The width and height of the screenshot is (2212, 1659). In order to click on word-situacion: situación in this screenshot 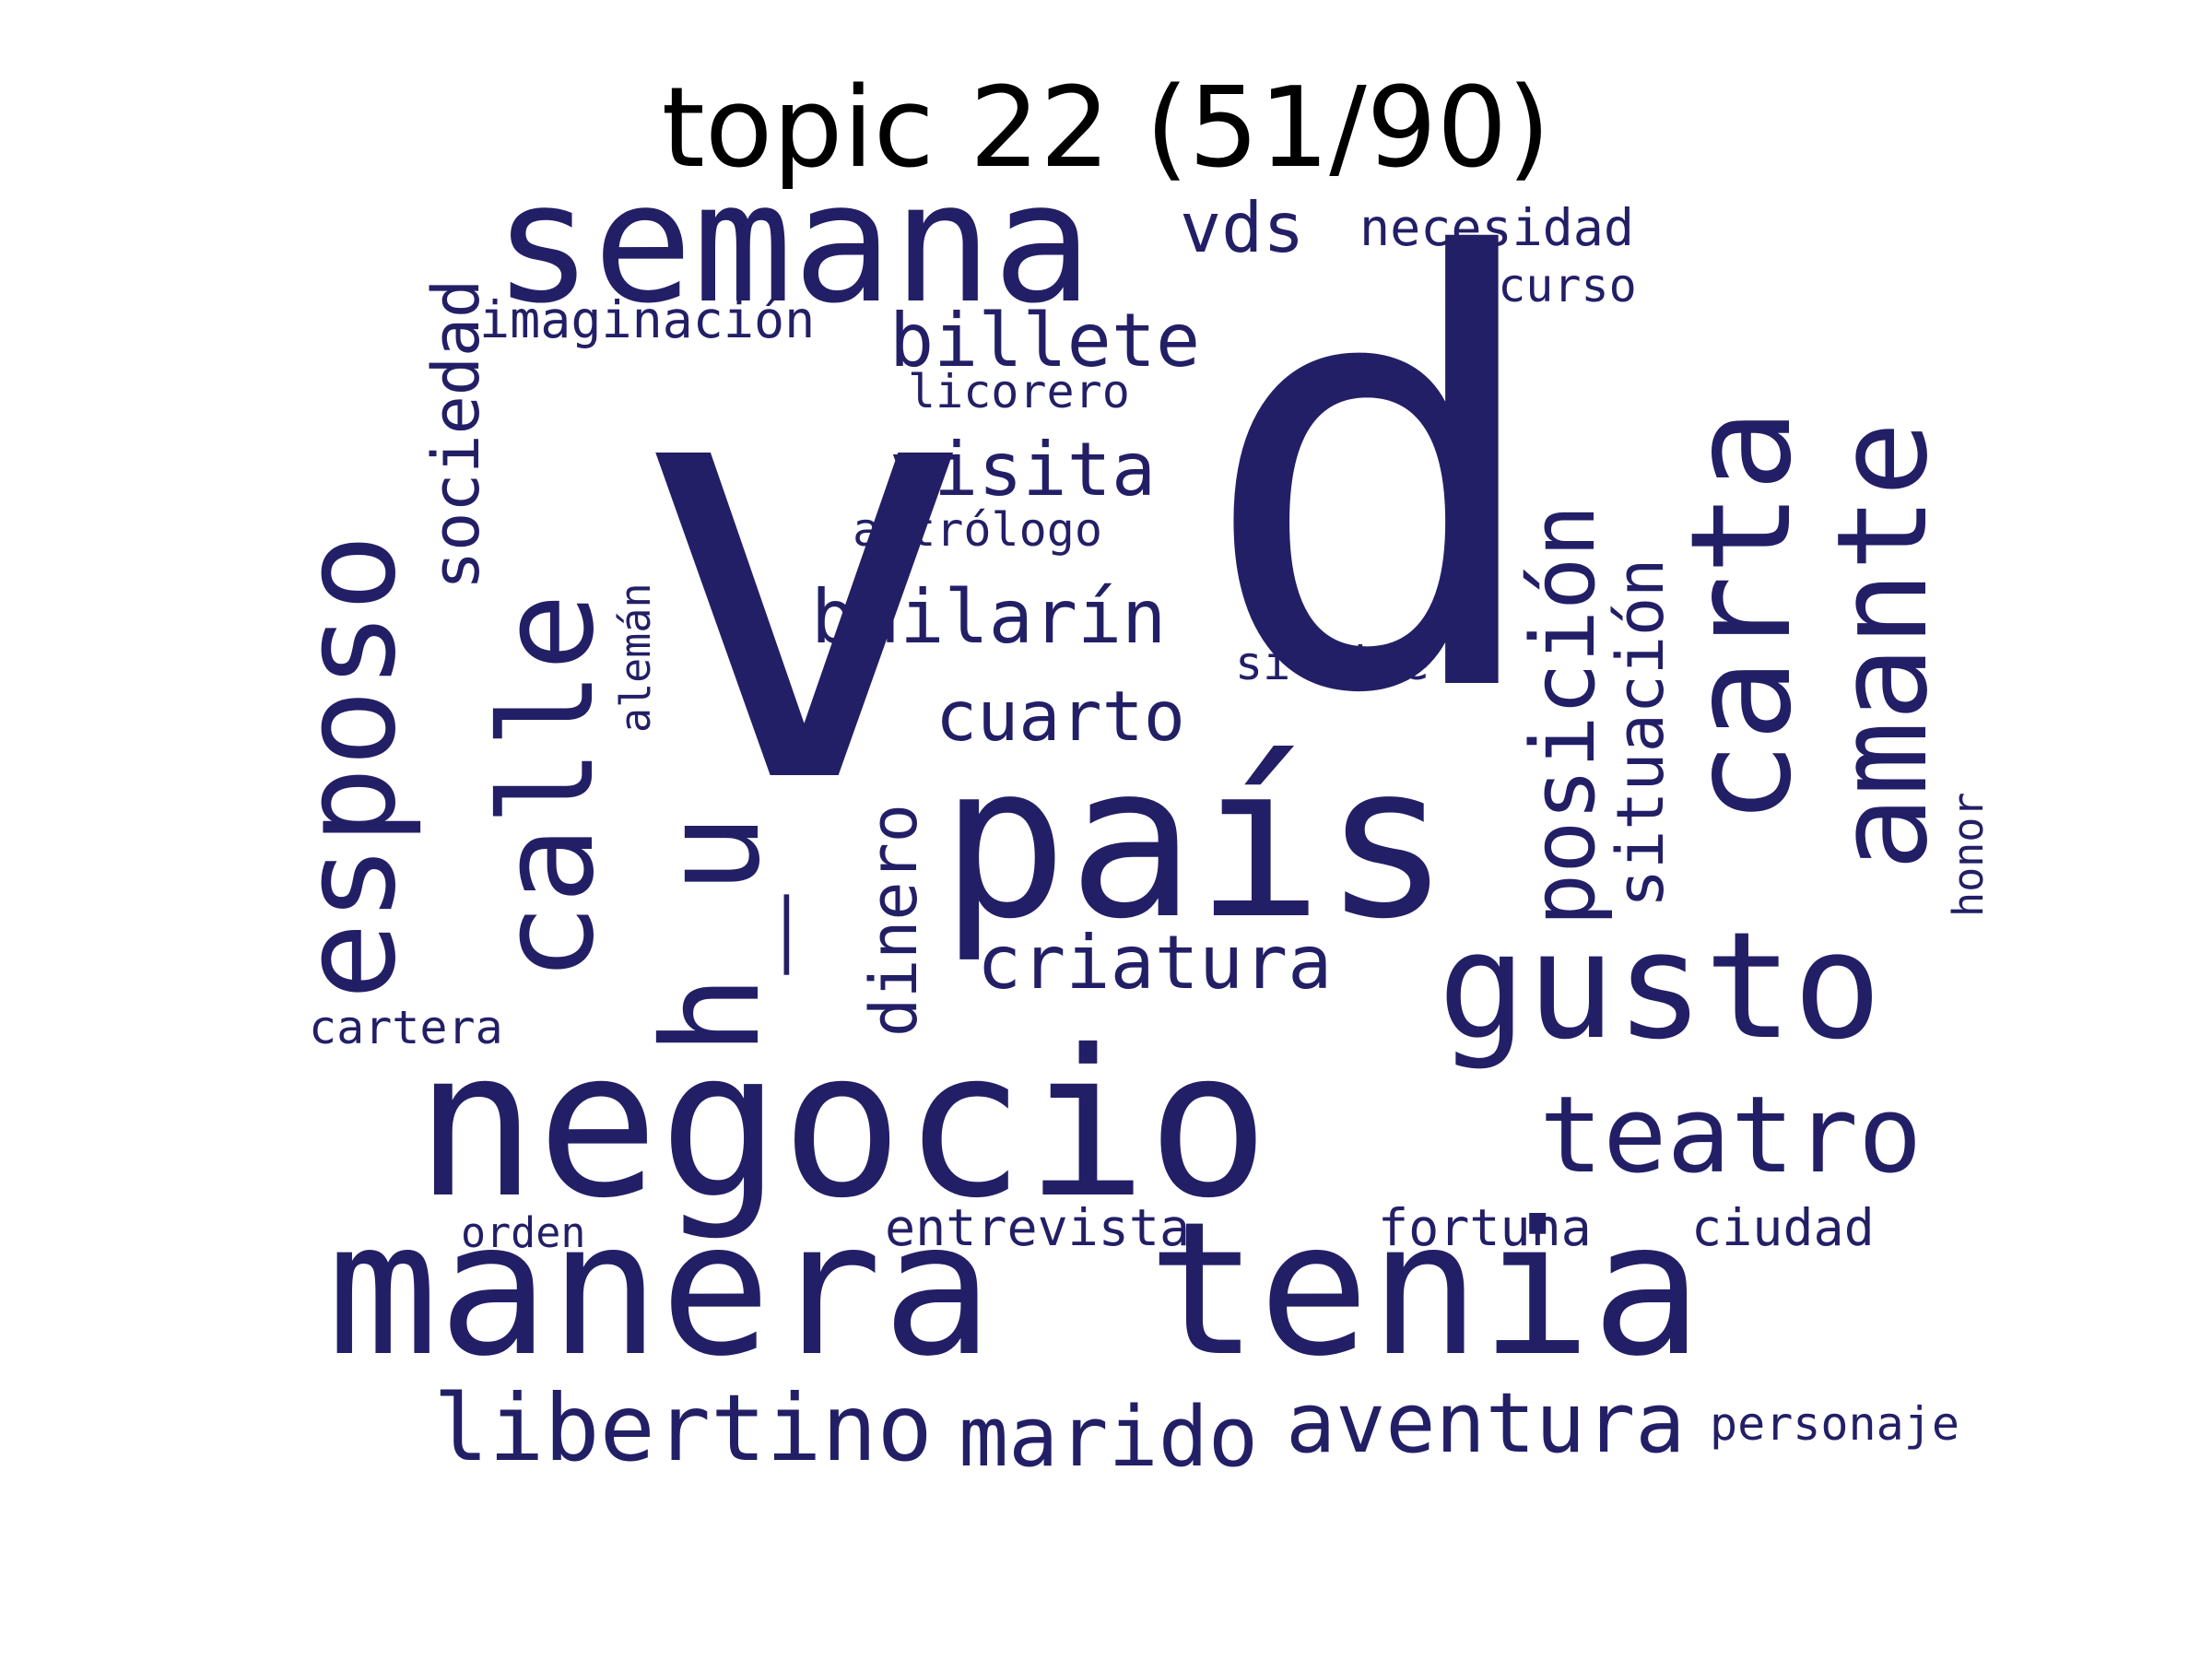, I will do `click(1640, 733)`.